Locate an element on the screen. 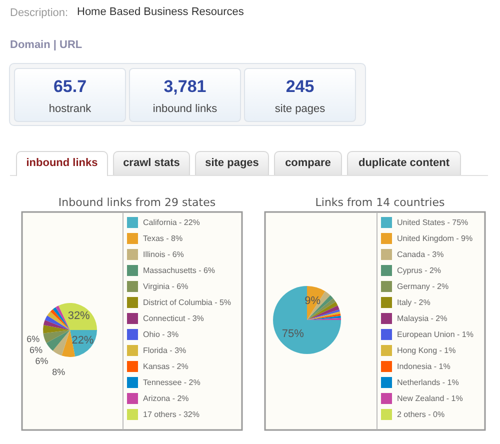 The height and width of the screenshot is (444, 500). data-label: 75% is located at coordinates (293, 334).